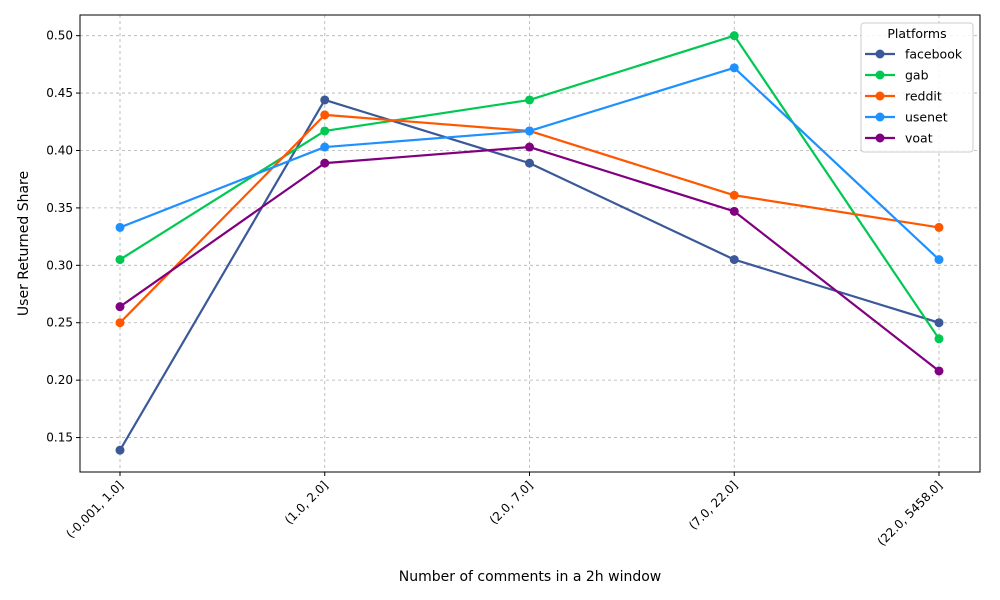 The width and height of the screenshot is (1000, 600). I want to click on y-tick-label: 0.35, so click(59, 208).